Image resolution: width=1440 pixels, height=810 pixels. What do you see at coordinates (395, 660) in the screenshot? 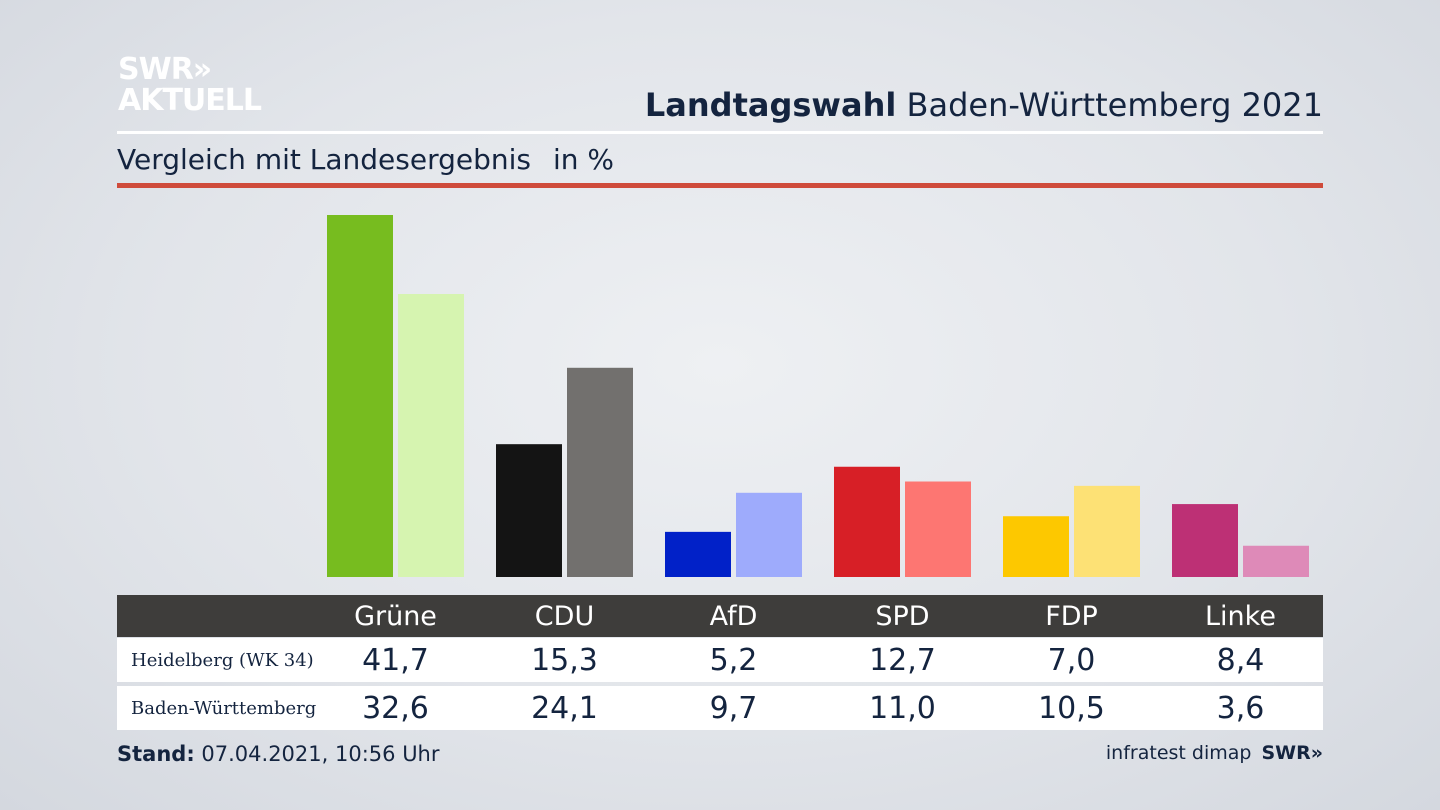
I see `table-cell: 41,7` at bounding box center [395, 660].